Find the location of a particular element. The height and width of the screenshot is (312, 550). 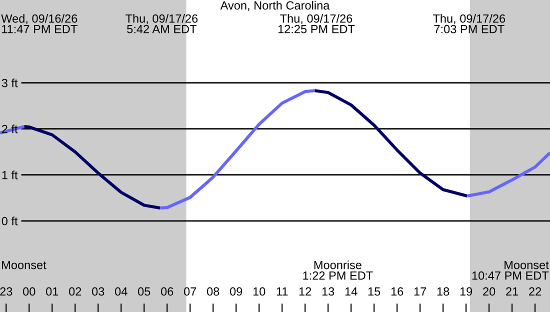

y-tick-label: 2 ft is located at coordinates (10, 129).